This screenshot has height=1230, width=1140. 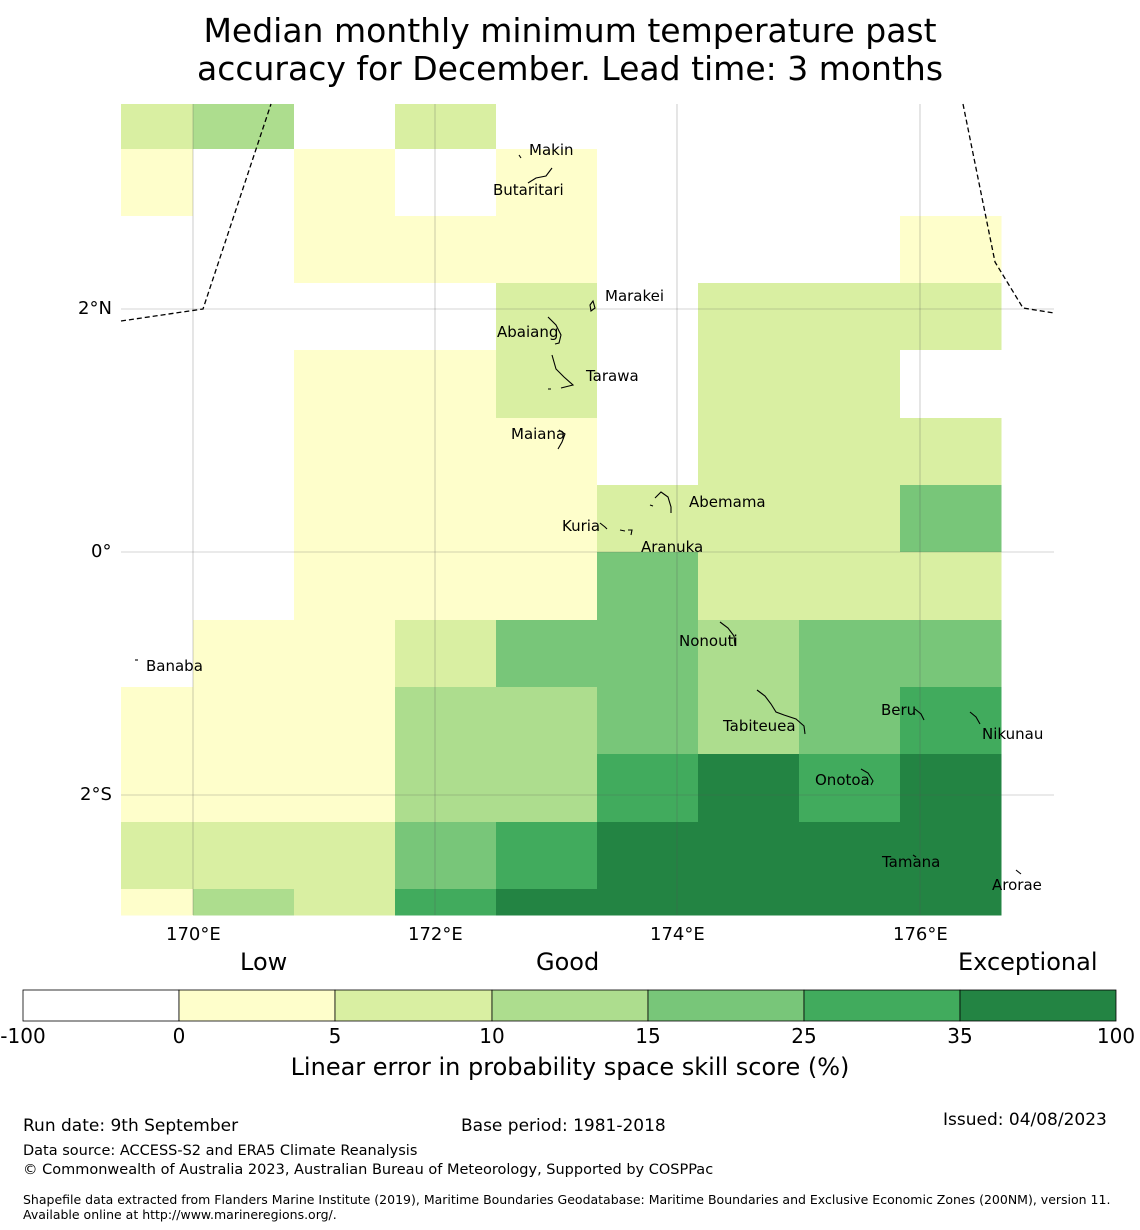 I want to click on nonouti-outline, so click(x=727, y=634).